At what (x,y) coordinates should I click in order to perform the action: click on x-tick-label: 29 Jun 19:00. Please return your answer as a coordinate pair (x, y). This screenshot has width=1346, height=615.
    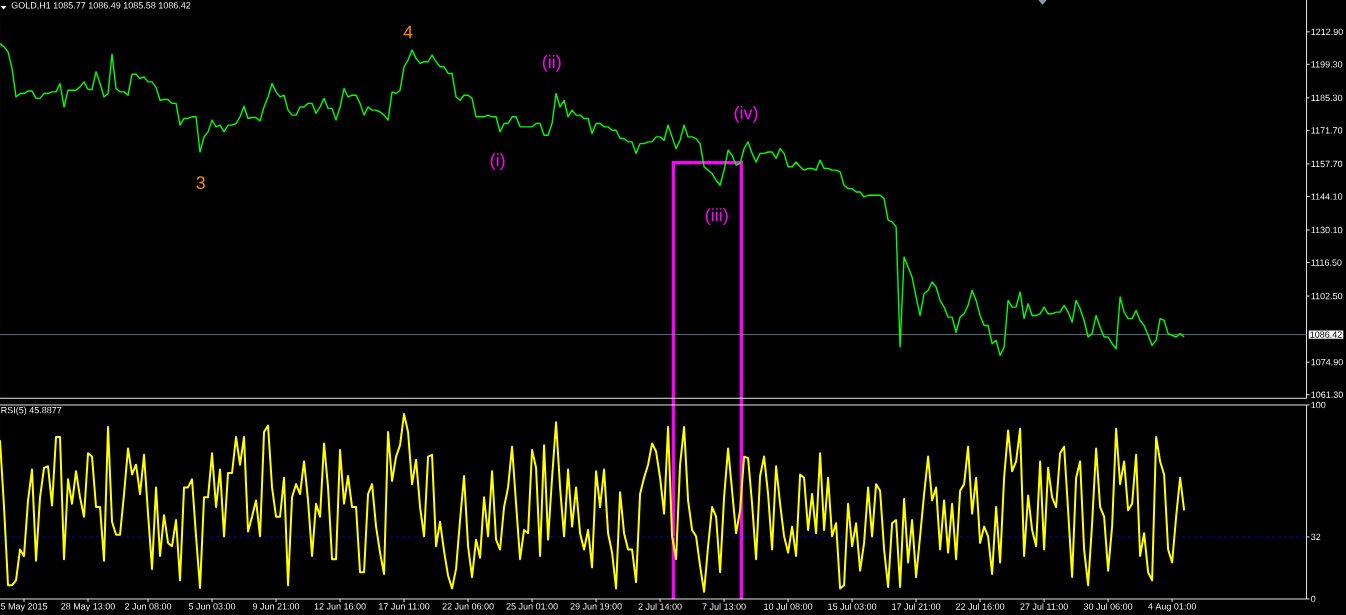
    Looking at the image, I should click on (596, 606).